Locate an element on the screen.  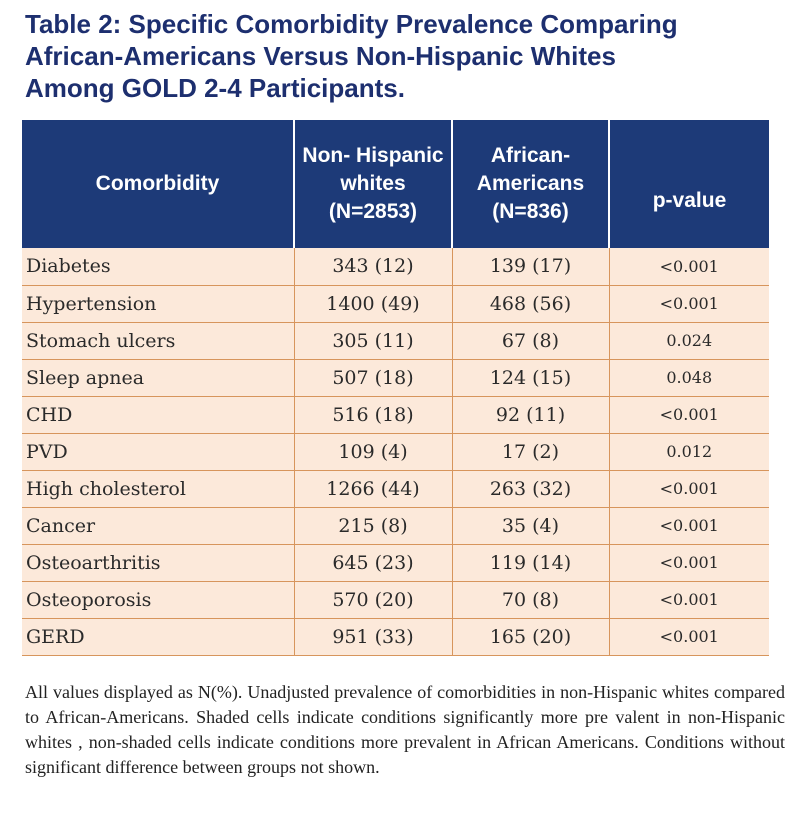
cell-african-americans: 70 (8) is located at coordinates (530, 600).